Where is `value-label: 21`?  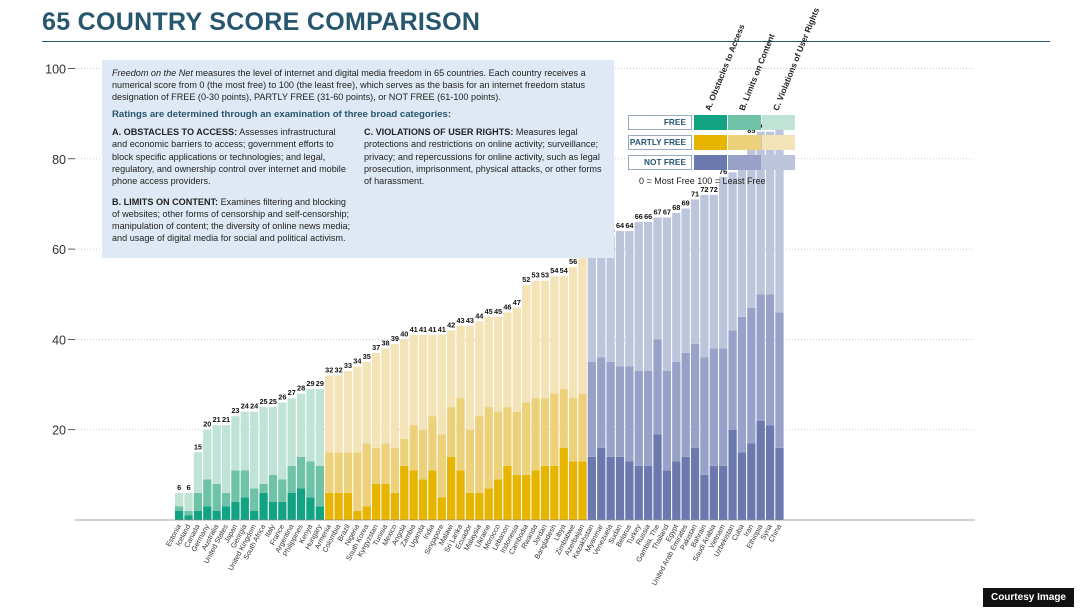
value-label: 21 is located at coordinates (217, 419).